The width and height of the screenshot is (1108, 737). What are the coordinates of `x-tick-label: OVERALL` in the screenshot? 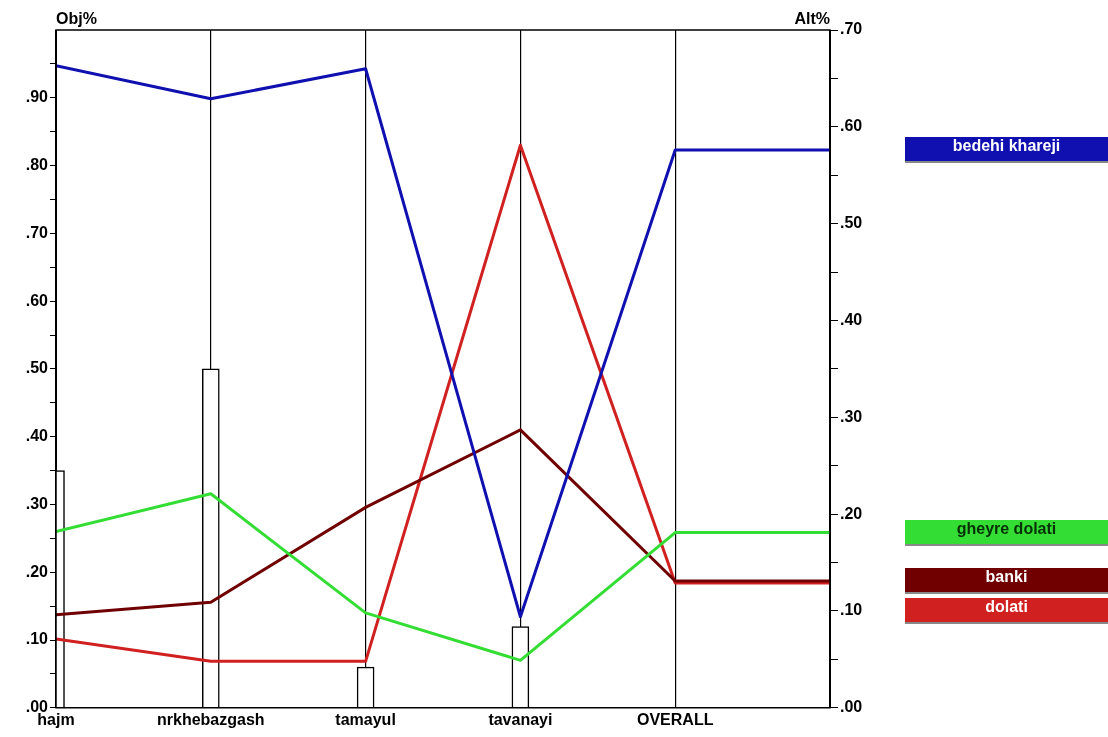 It's located at (675, 719).